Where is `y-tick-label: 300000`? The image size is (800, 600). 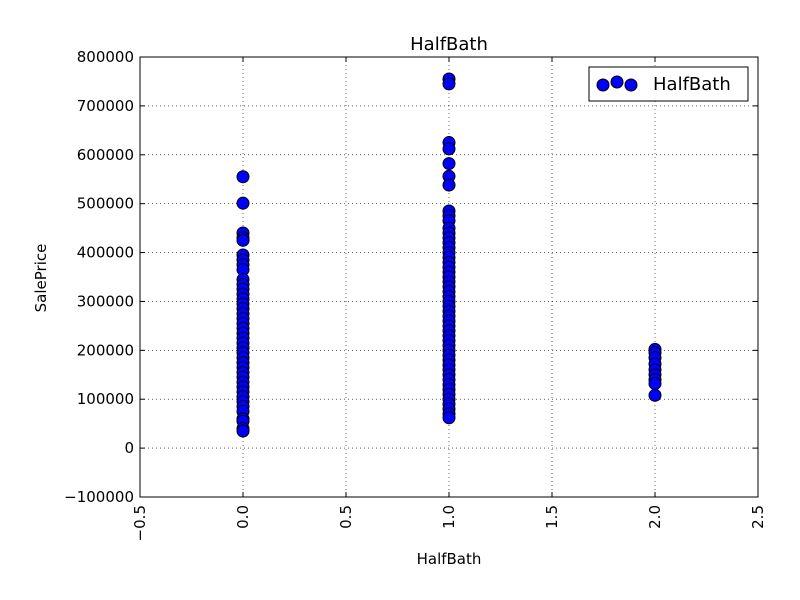 y-tick-label: 300000 is located at coordinates (105, 301).